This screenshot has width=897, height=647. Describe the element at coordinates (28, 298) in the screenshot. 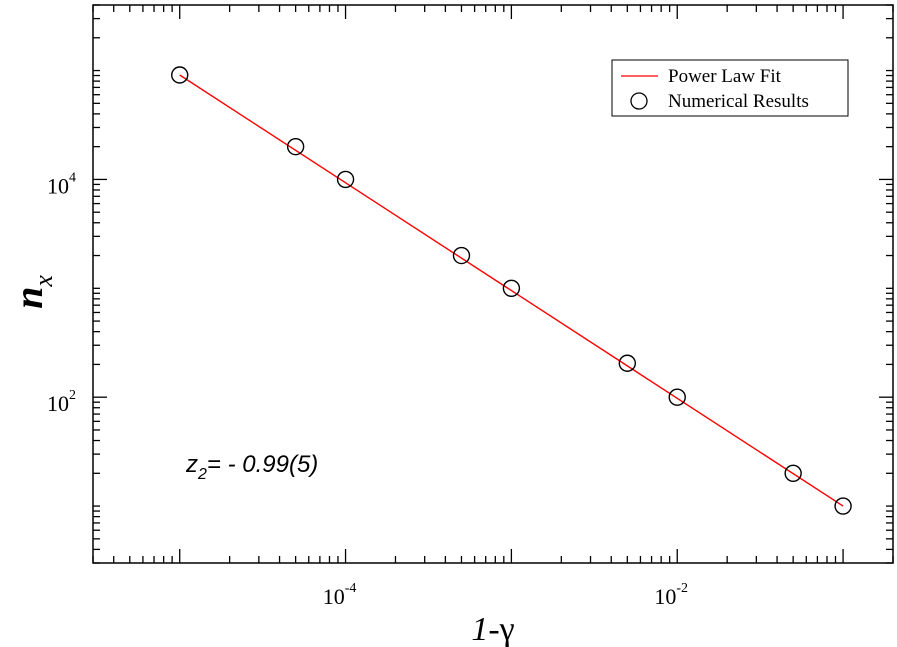

I see `y-axis-label-n: n` at that location.